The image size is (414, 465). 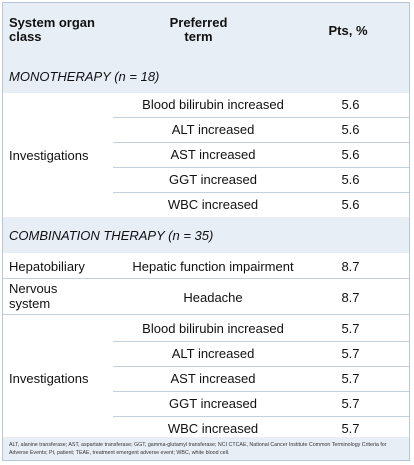 What do you see at coordinates (206, 76) in the screenshot?
I see `monotherapy-heading-band: MONOTHERAPY (n = 18)` at bounding box center [206, 76].